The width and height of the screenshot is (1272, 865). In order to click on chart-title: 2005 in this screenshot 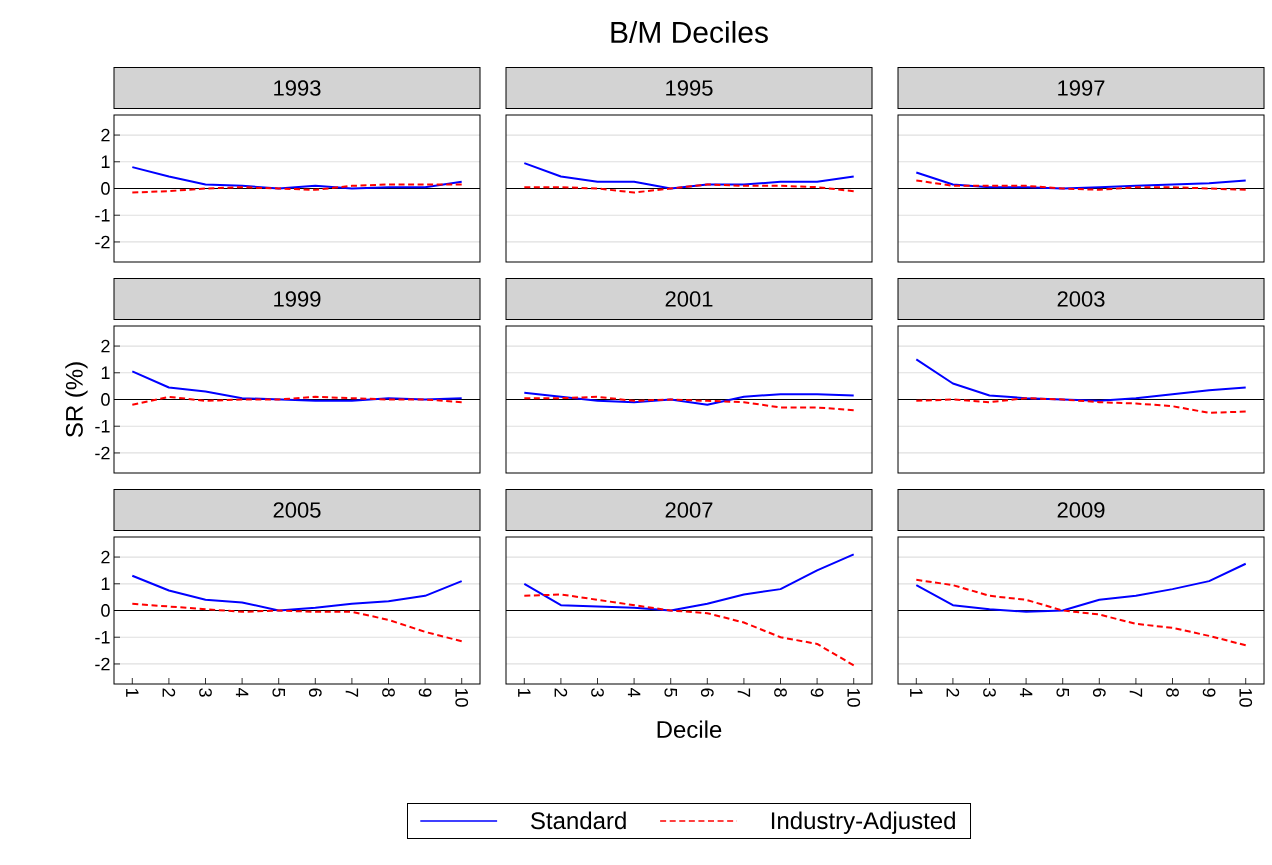, I will do `click(297, 510)`.